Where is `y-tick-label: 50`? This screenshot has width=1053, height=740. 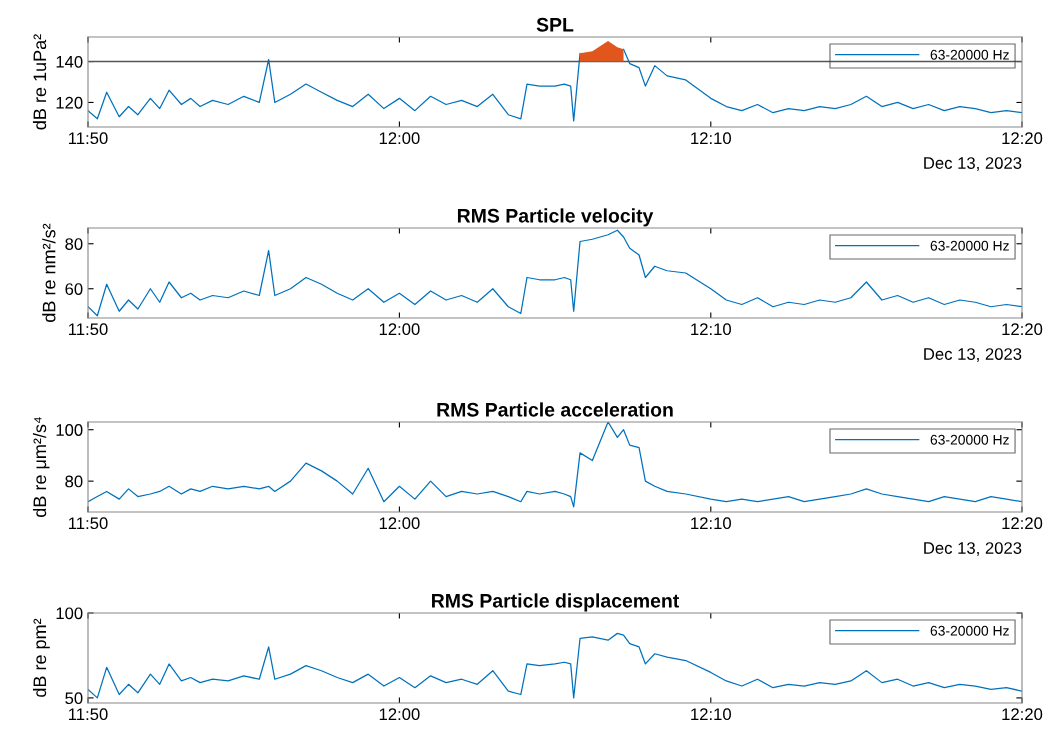
y-tick-label: 50 is located at coordinates (74, 698).